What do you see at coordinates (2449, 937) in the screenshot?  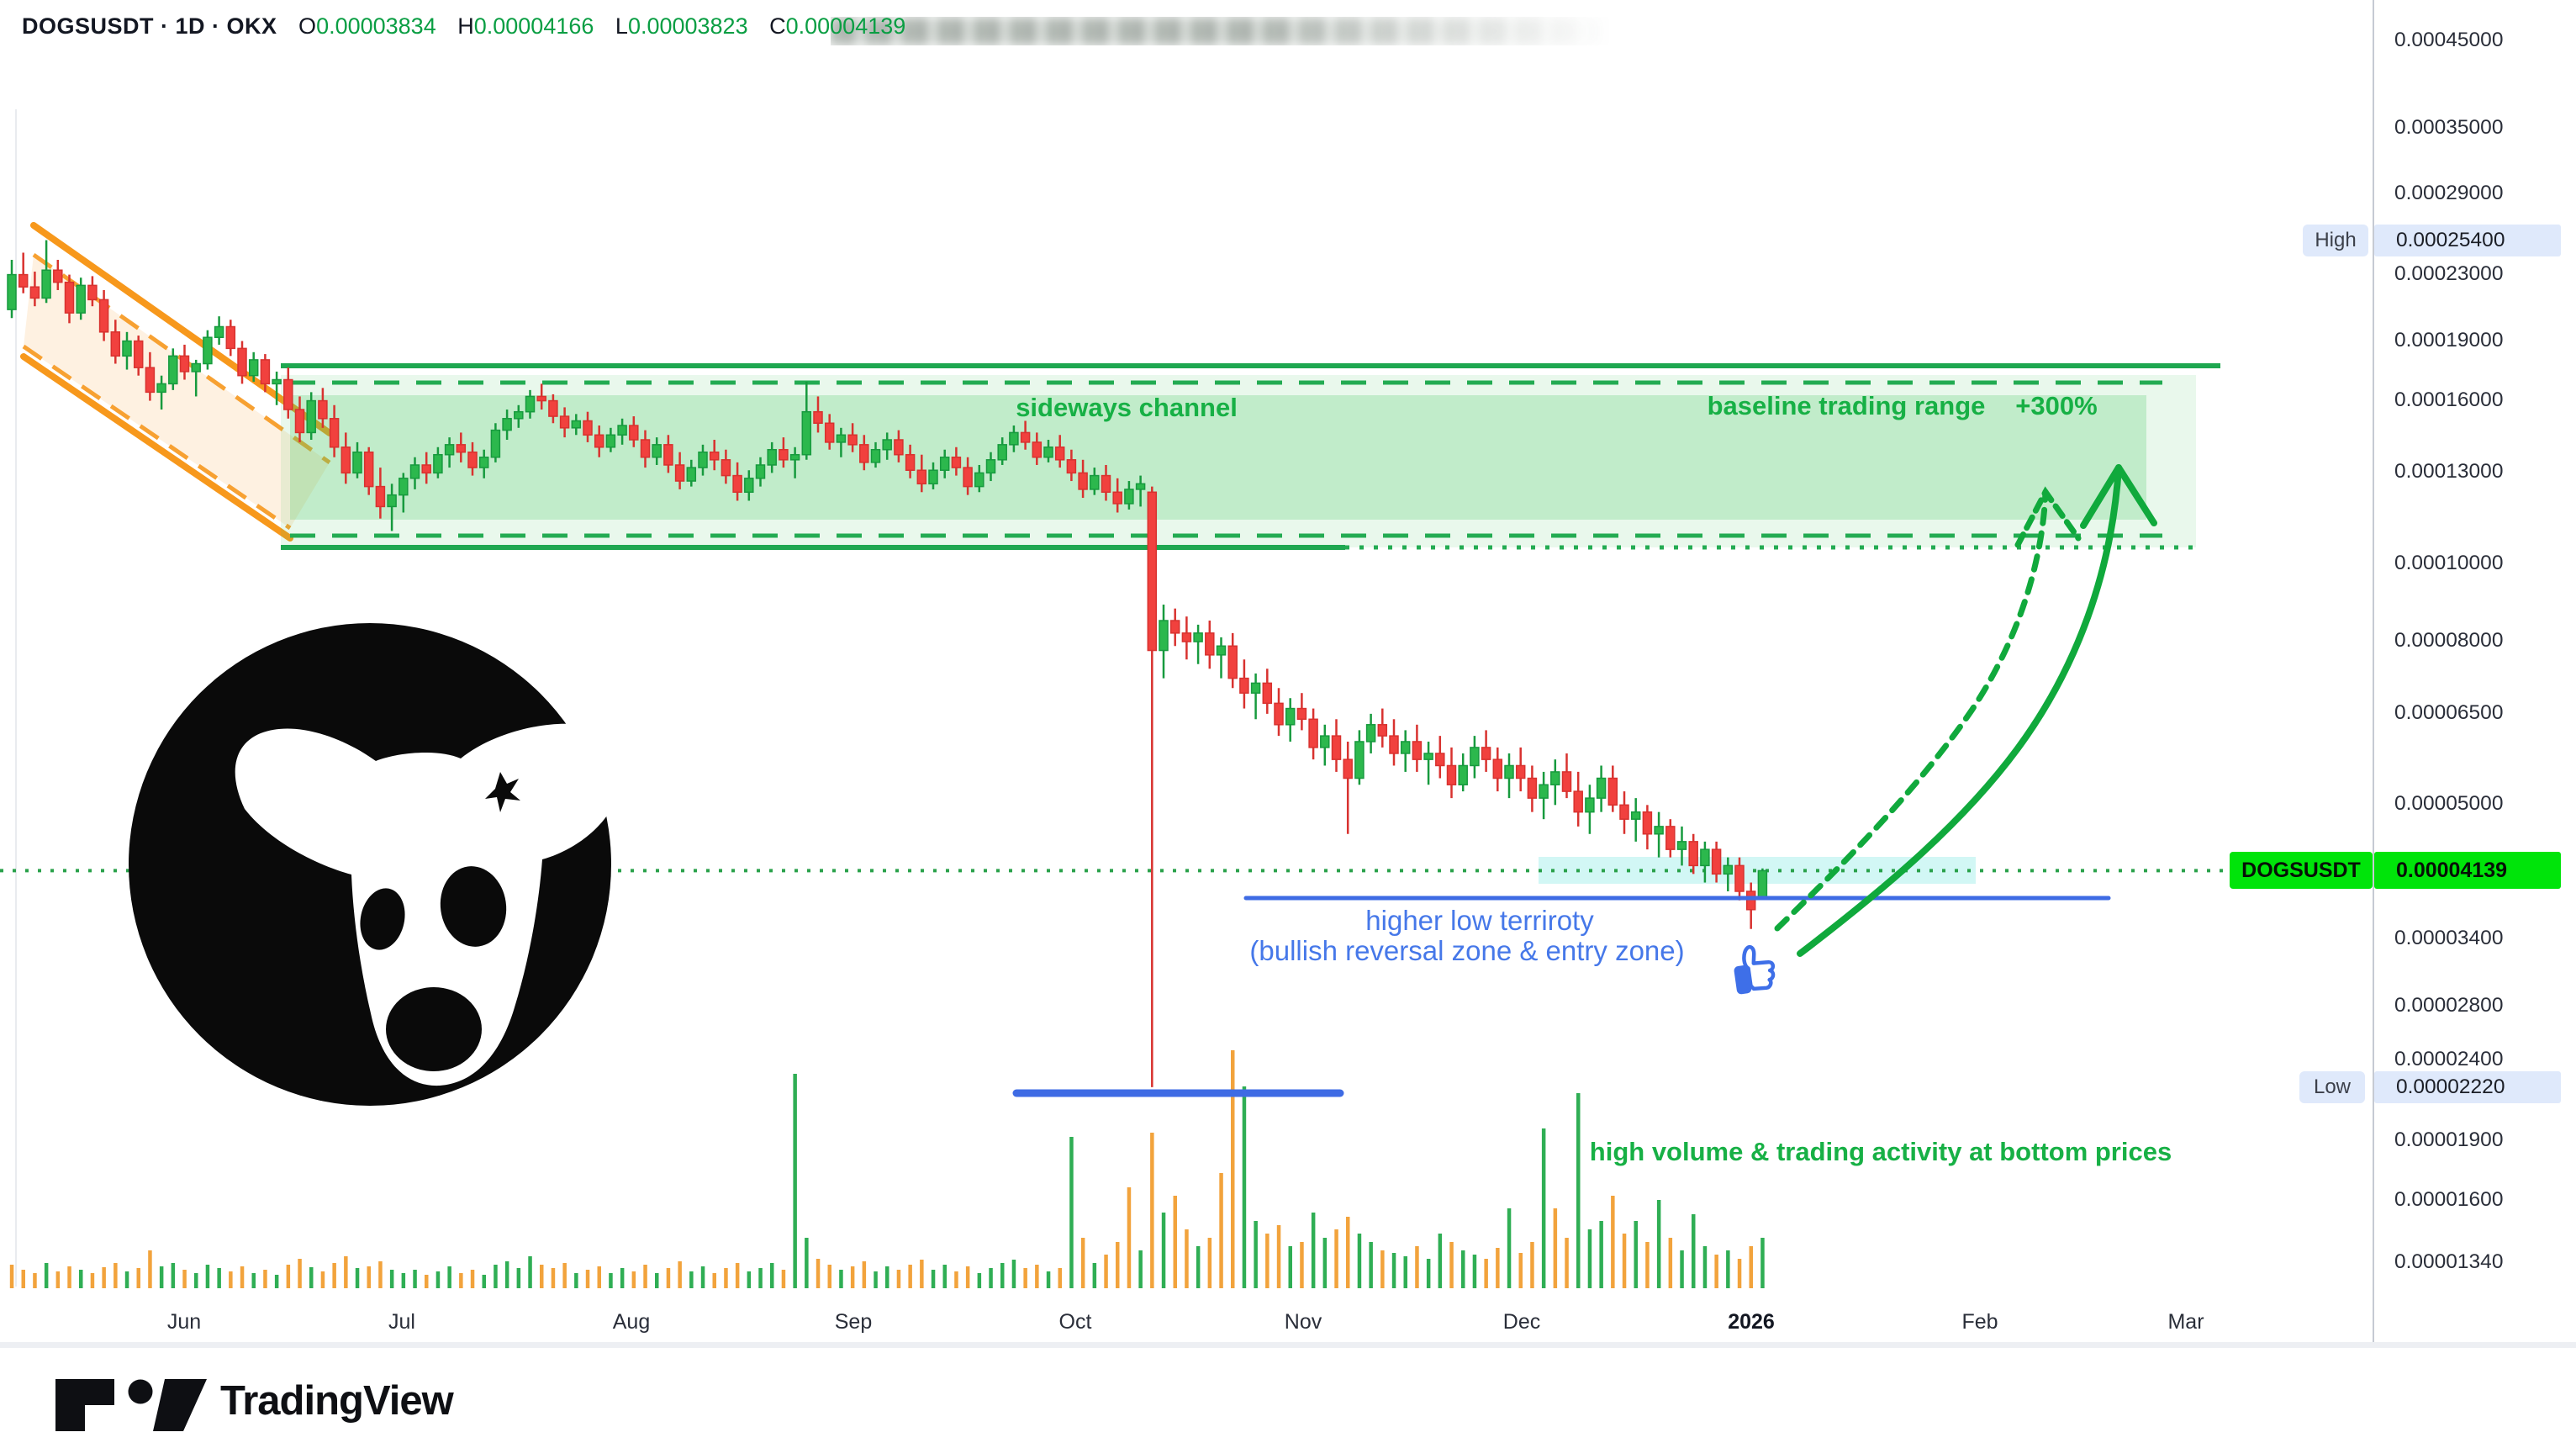 I see `price-axis-label: 0.00003400` at bounding box center [2449, 937].